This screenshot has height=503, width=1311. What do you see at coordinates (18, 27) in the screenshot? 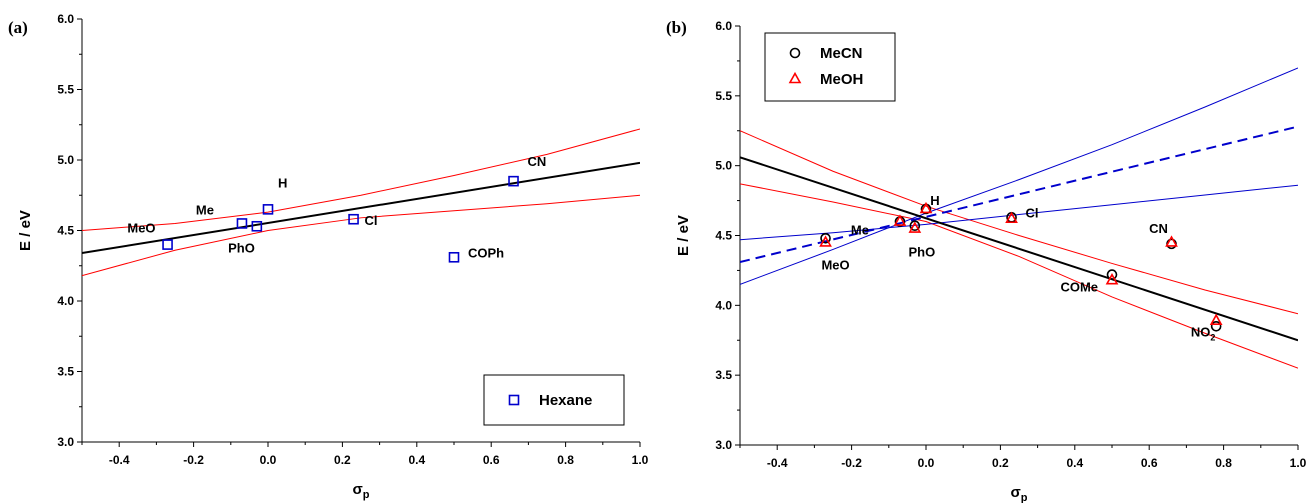
I see `panel-label: (a)` at bounding box center [18, 27].